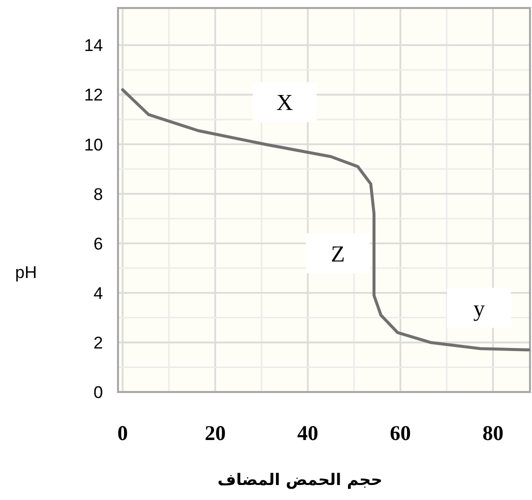 The image size is (532, 500). I want to click on x-tick-label: 80, so click(493, 433).